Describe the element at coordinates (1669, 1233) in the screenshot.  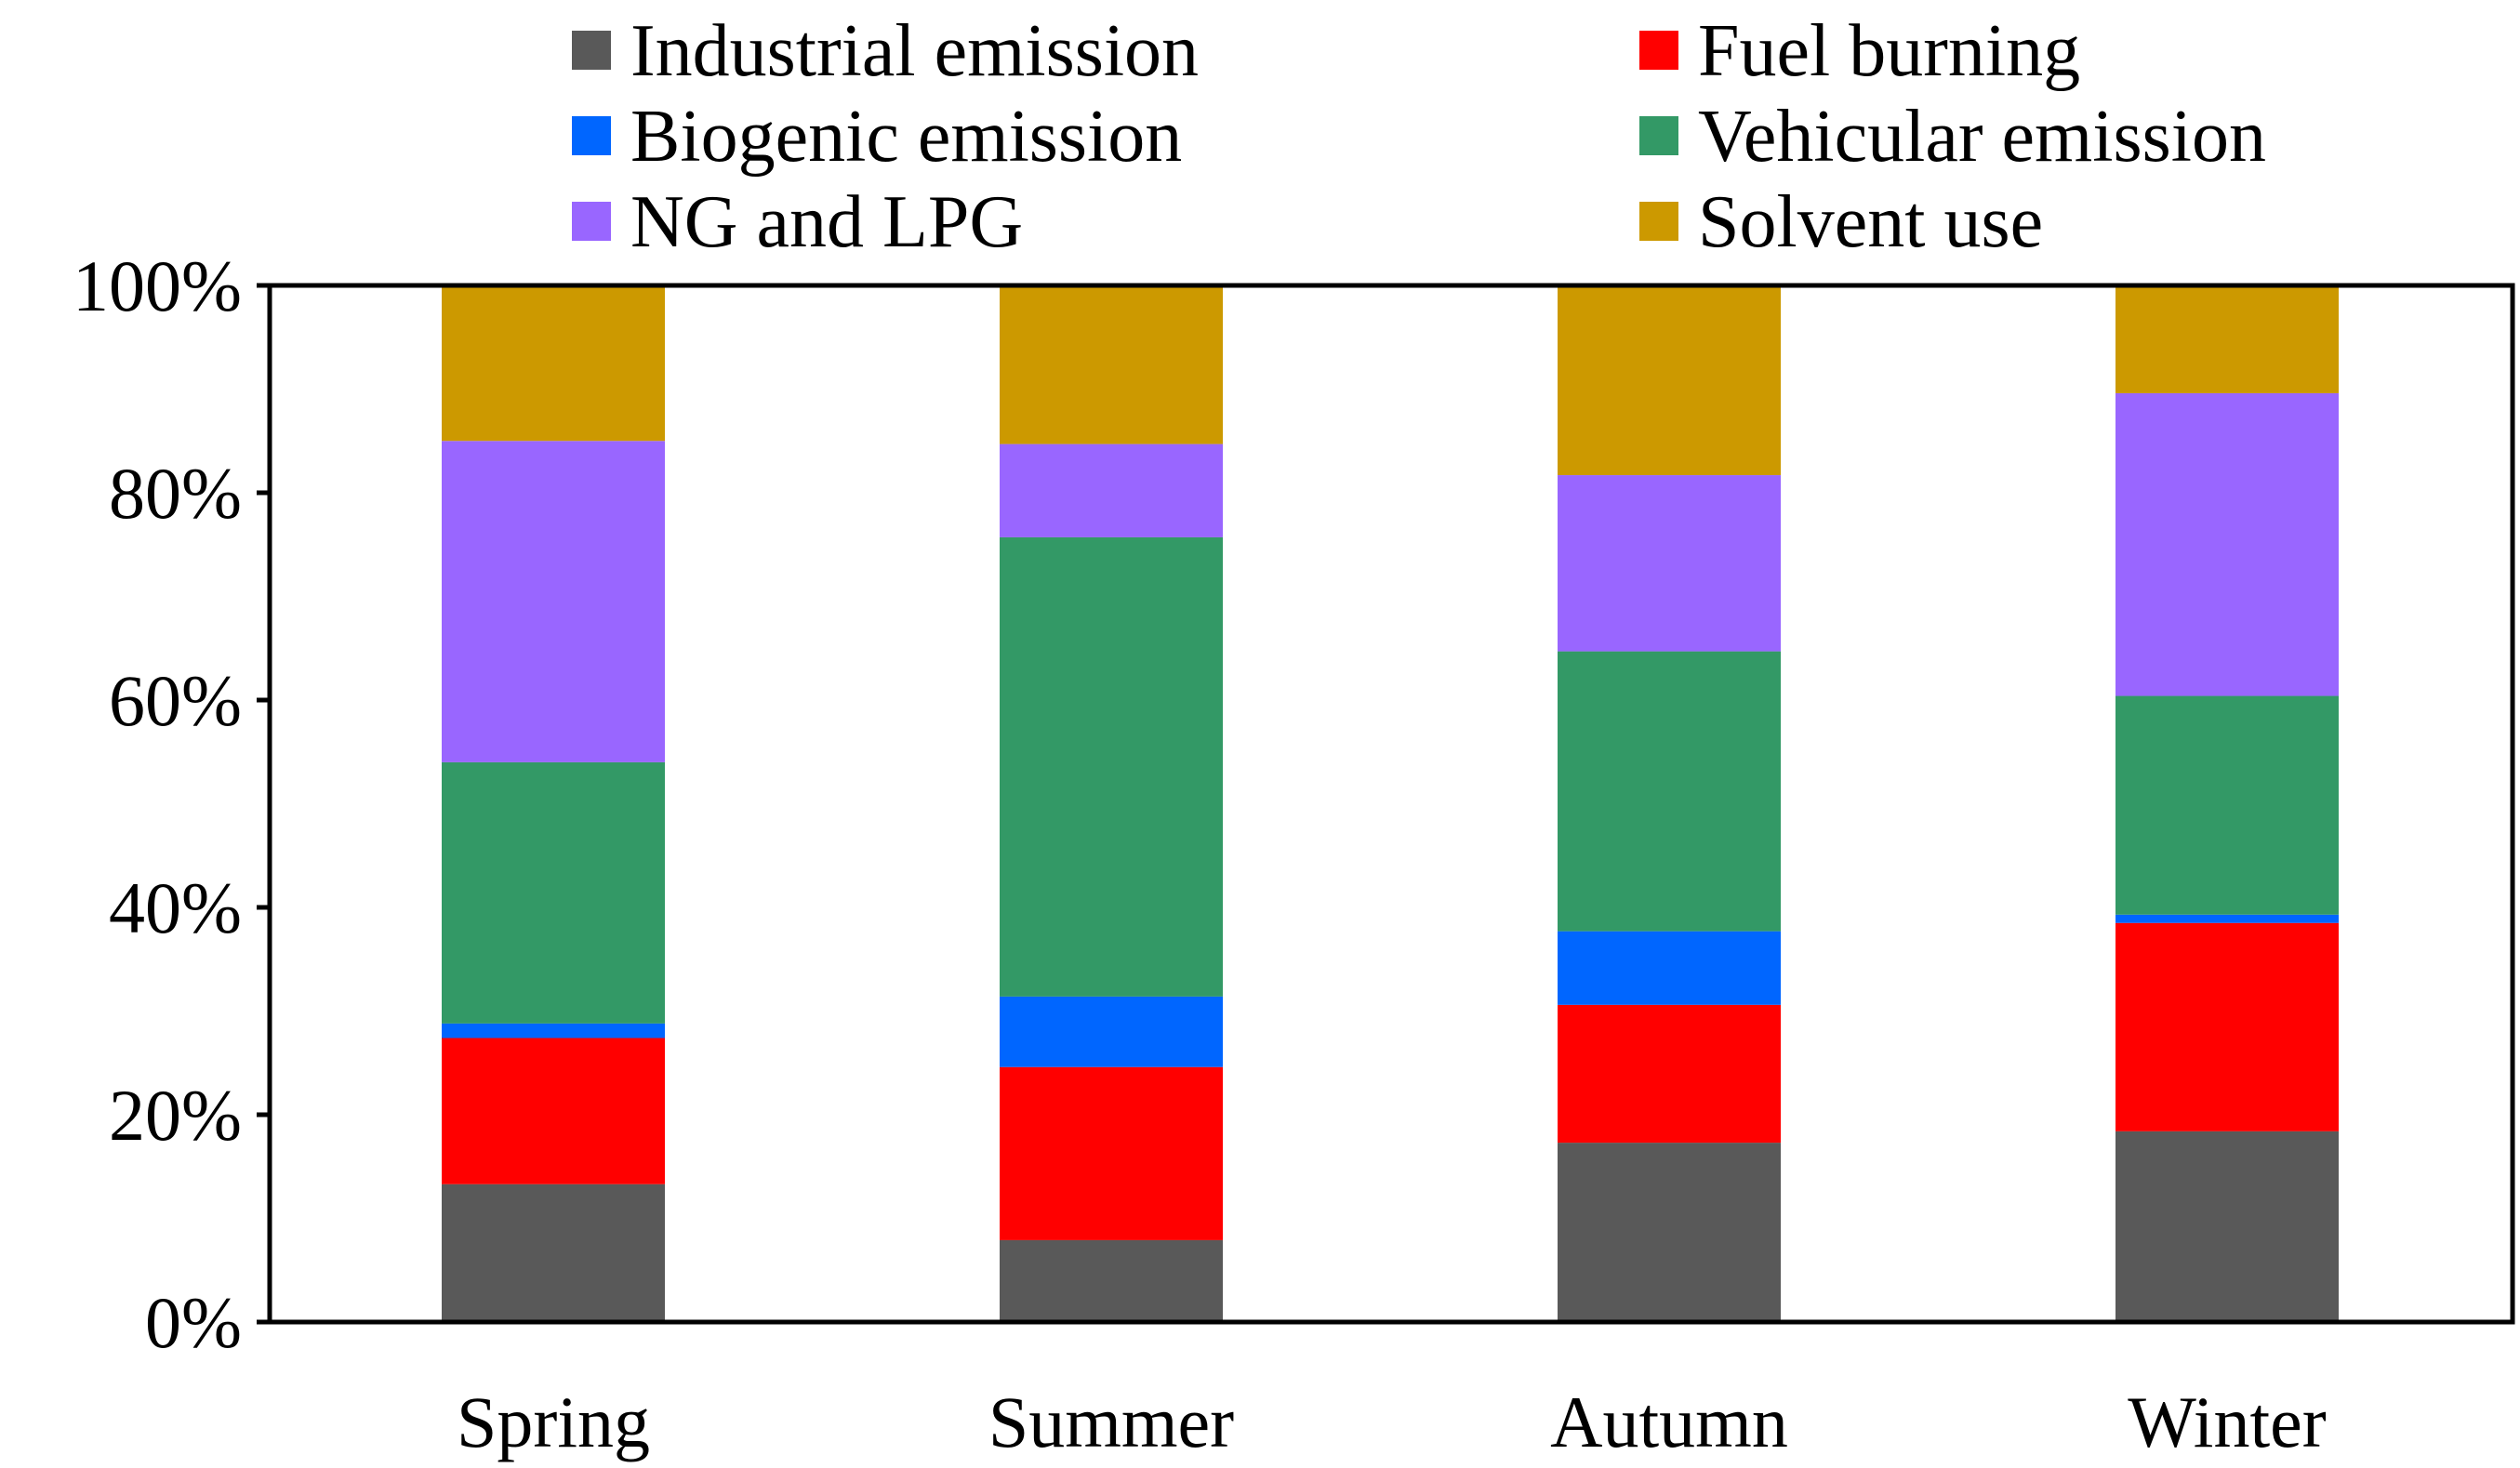
I see `bar-segment-autumn-industrial-emission` at that location.